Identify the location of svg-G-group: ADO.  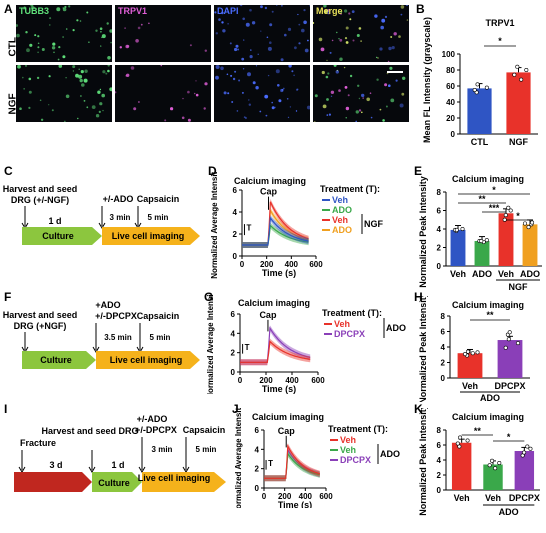
(396, 328).